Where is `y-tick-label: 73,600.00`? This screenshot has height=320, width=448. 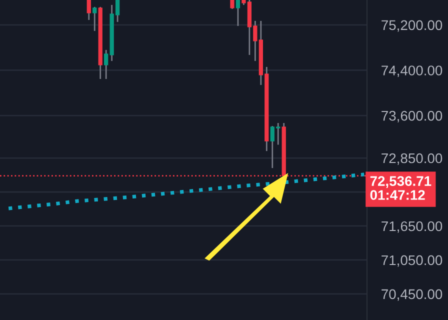 y-tick-label: 73,600.00 is located at coordinates (412, 116).